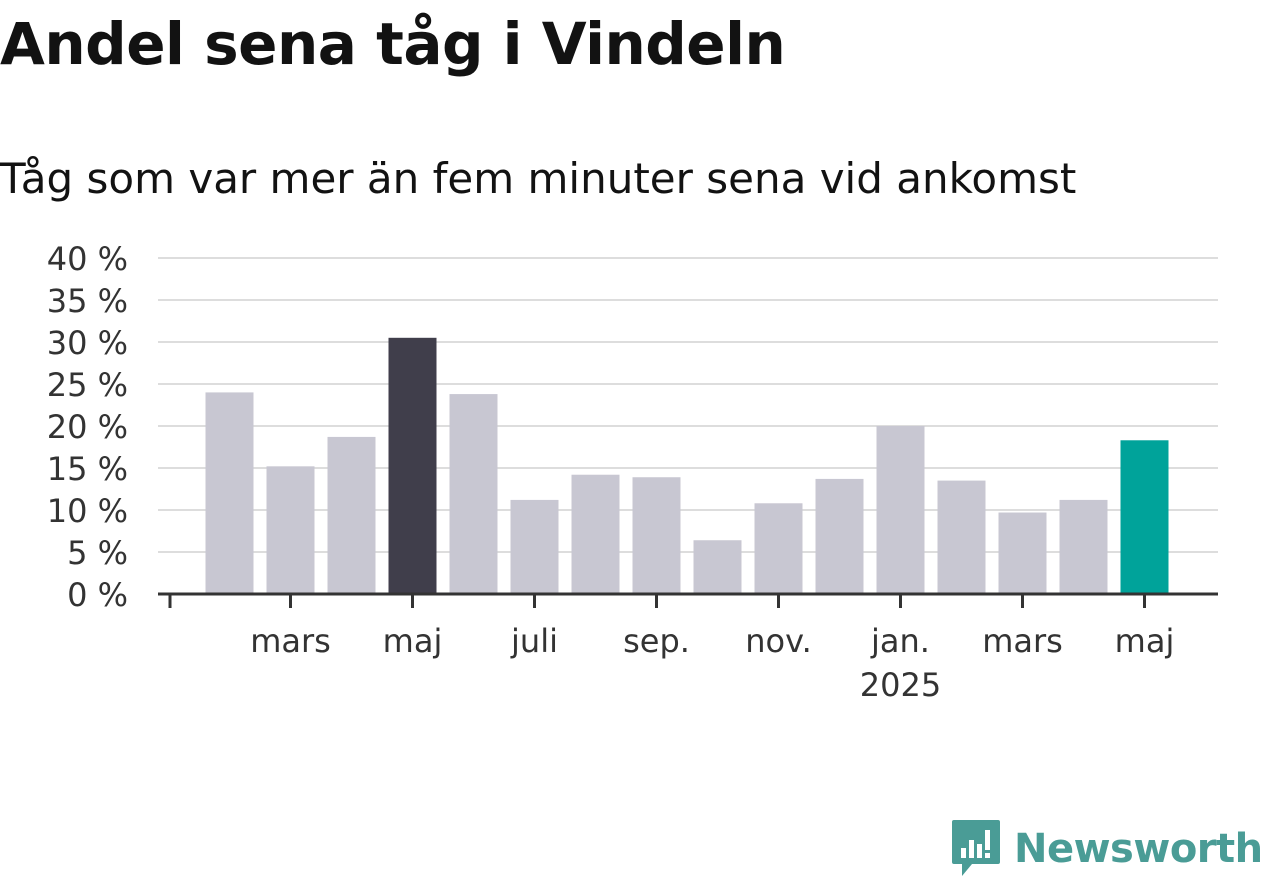  Describe the element at coordinates (976, 848) in the screenshot. I see `newsworthy-logo-icon` at that location.